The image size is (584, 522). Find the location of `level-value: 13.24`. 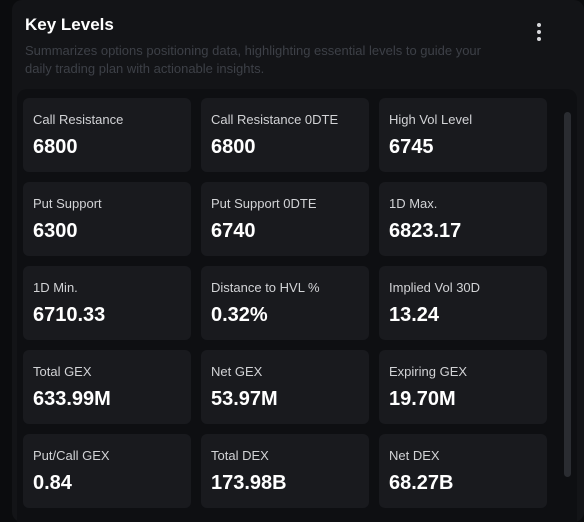

level-value: 13.24 is located at coordinates (414, 315).